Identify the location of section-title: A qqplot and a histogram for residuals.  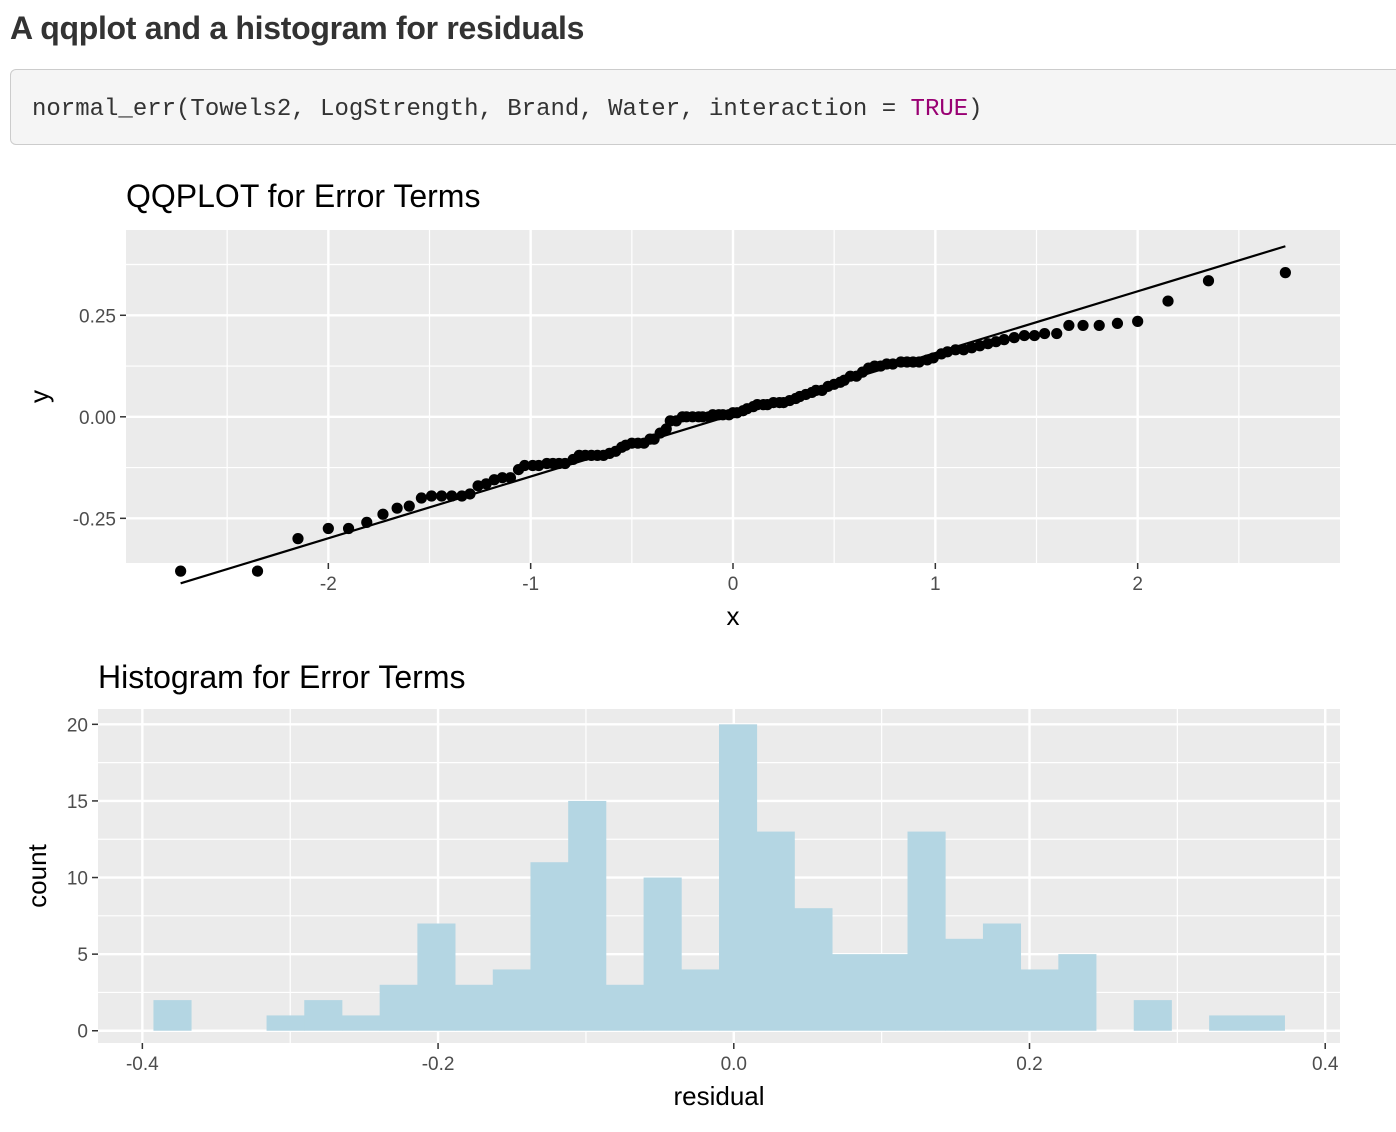
(297, 28).